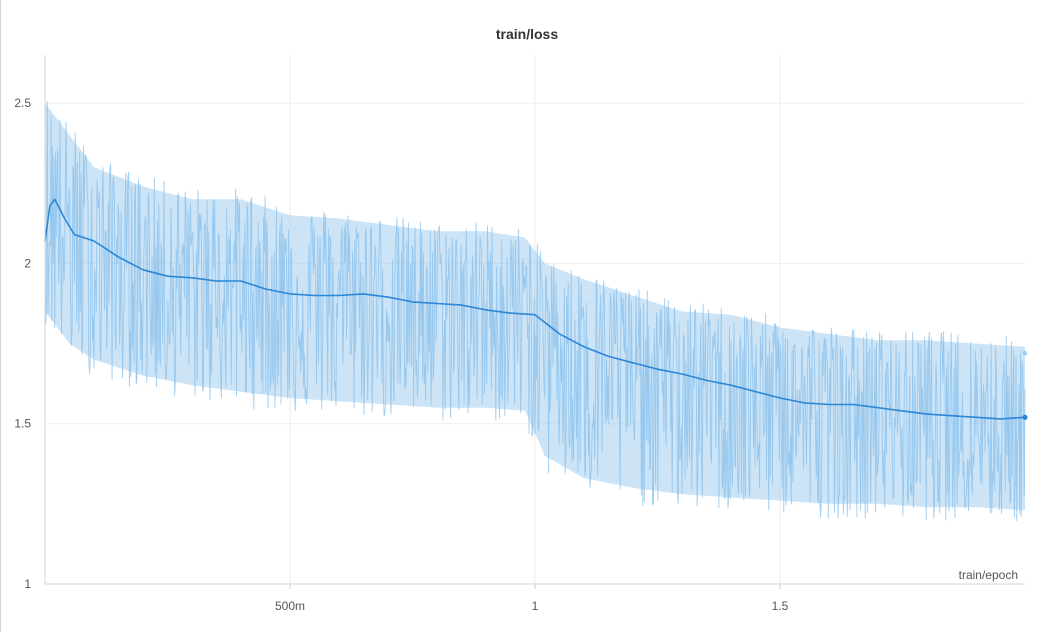 The height and width of the screenshot is (632, 1053). What do you see at coordinates (290, 606) in the screenshot?
I see `x-tick-label: 500m` at bounding box center [290, 606].